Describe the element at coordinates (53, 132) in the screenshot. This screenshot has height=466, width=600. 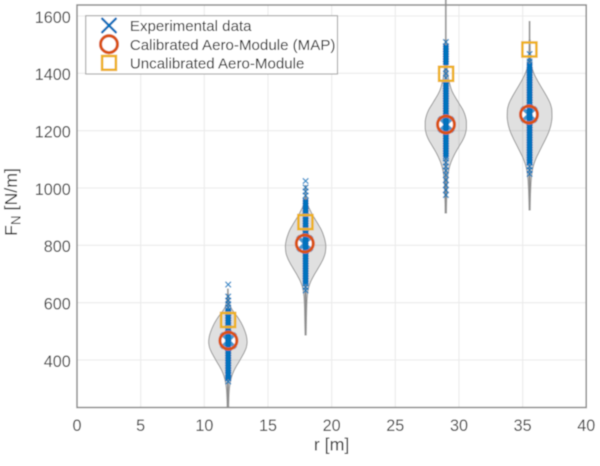
I see `svg-text: 1200` at that location.